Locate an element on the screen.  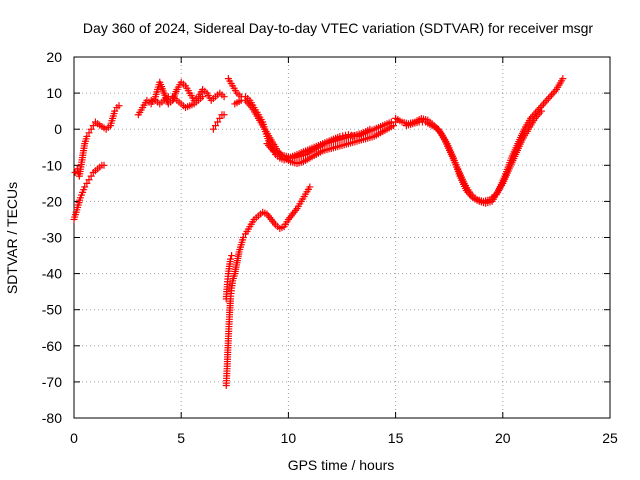
y-tick-label: -10 is located at coordinates (52, 165).